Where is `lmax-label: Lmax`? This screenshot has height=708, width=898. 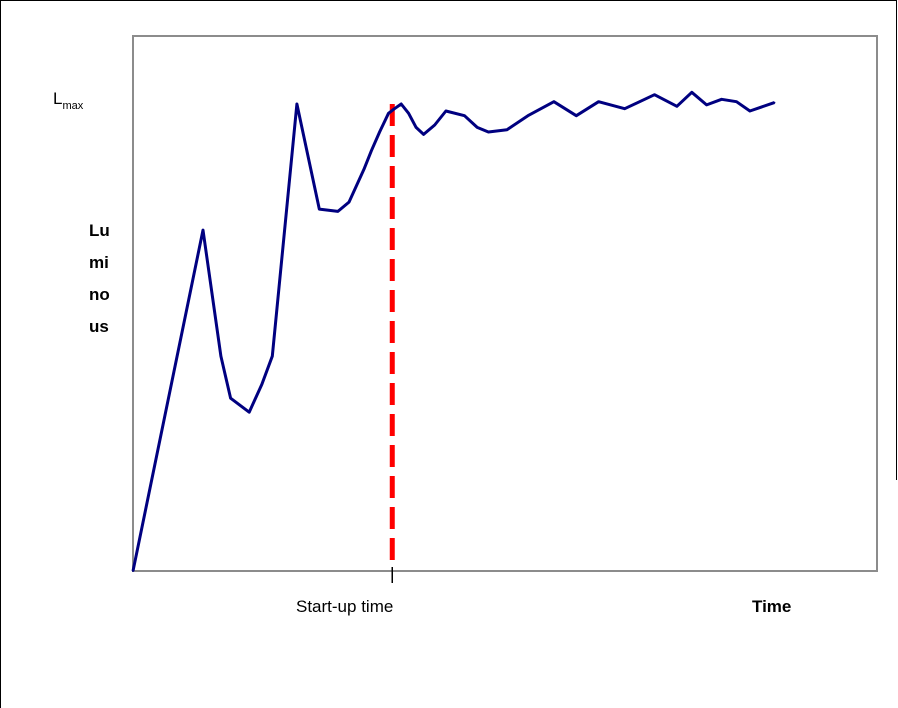 lmax-label: Lmax is located at coordinates (68, 100).